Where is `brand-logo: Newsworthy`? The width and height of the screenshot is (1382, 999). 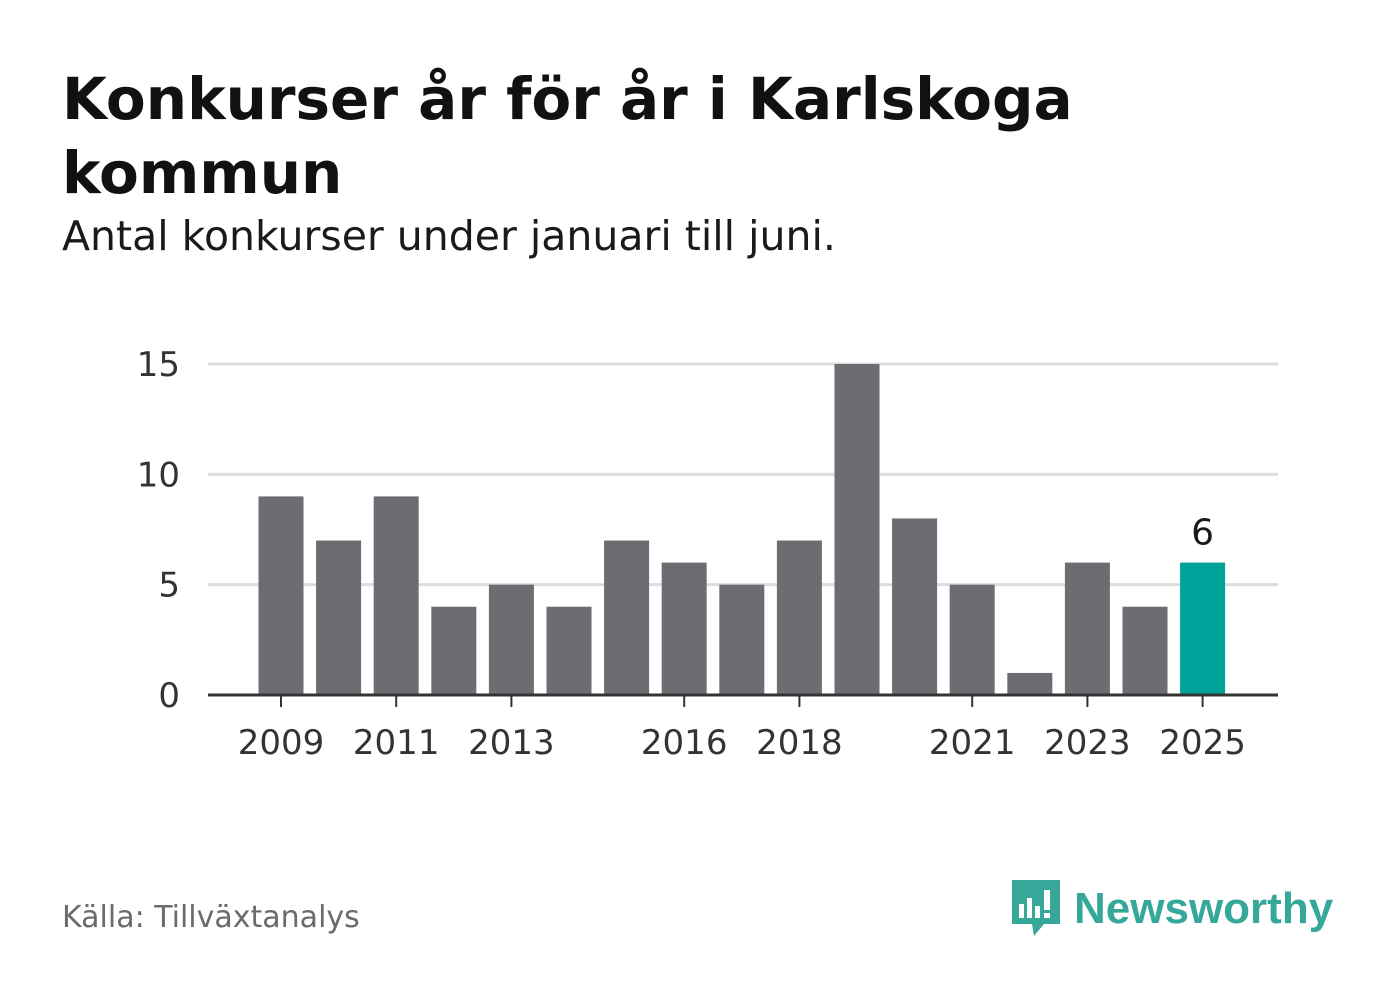 brand-logo: Newsworthy is located at coordinates (1171, 909).